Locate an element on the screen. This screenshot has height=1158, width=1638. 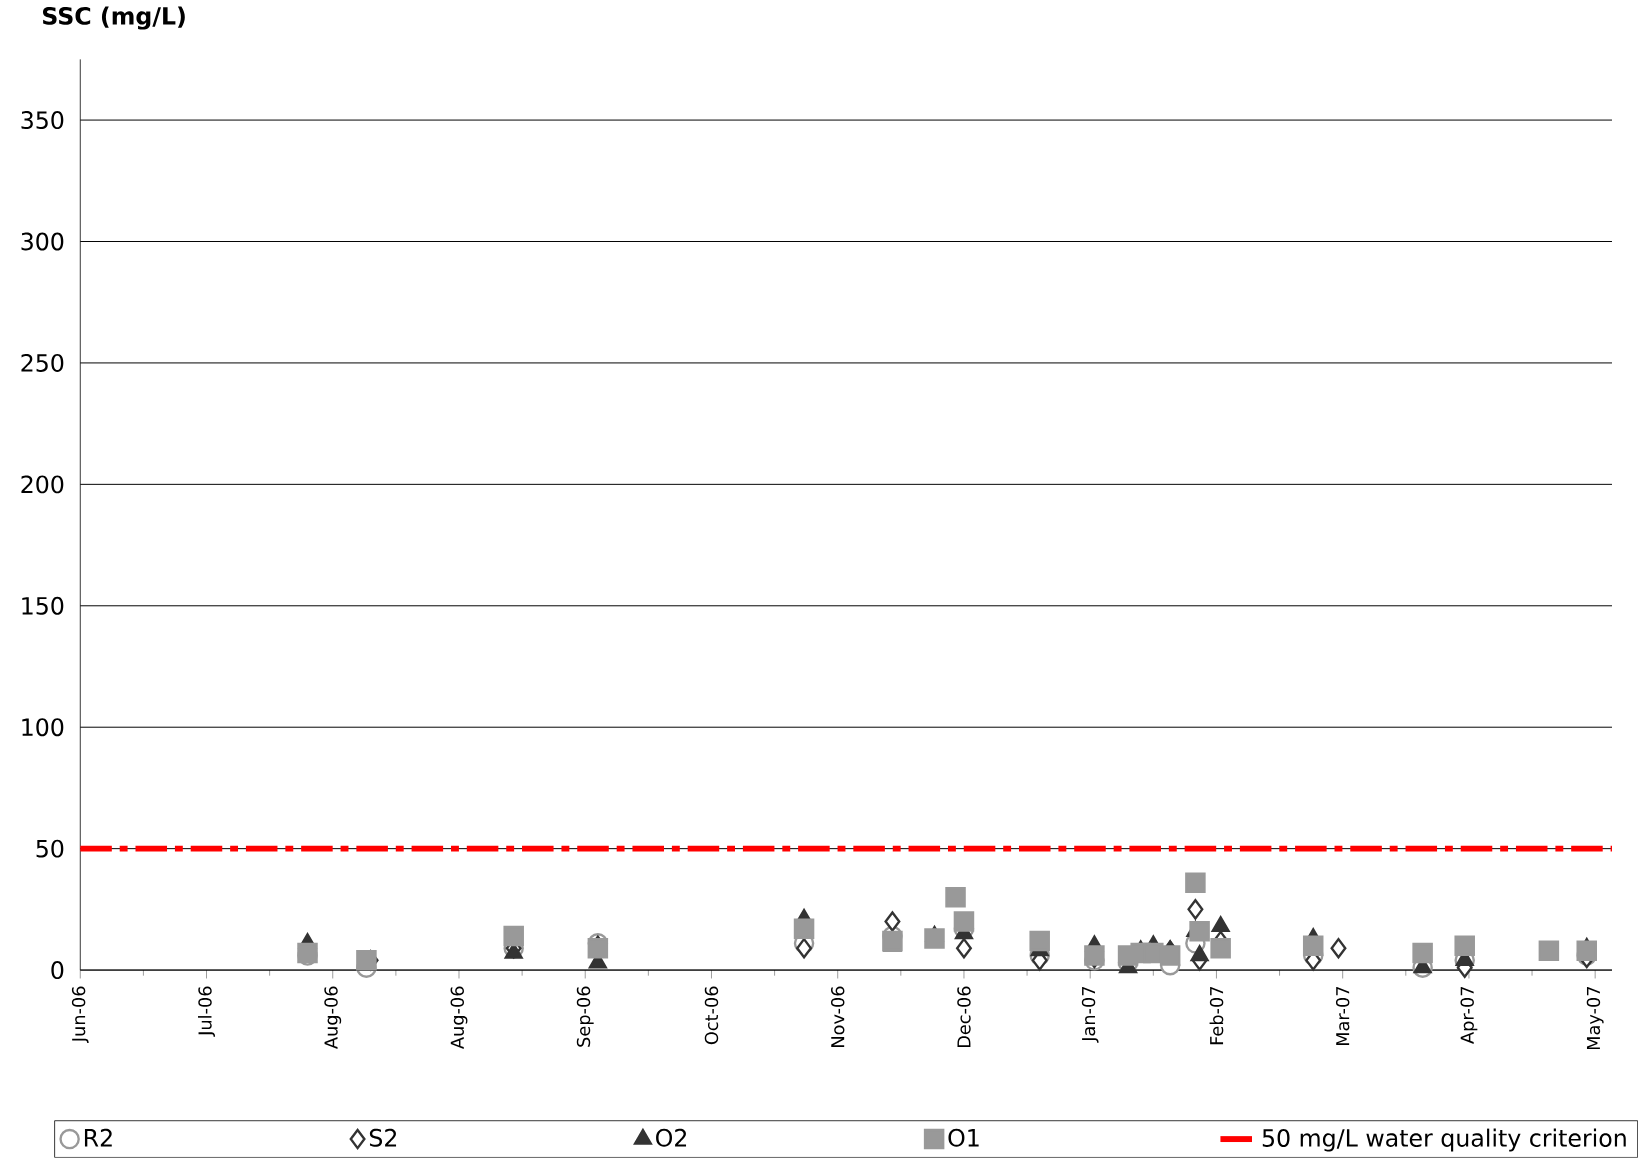
x-tick-label: Apr-07 is located at coordinates (1469, 1015).